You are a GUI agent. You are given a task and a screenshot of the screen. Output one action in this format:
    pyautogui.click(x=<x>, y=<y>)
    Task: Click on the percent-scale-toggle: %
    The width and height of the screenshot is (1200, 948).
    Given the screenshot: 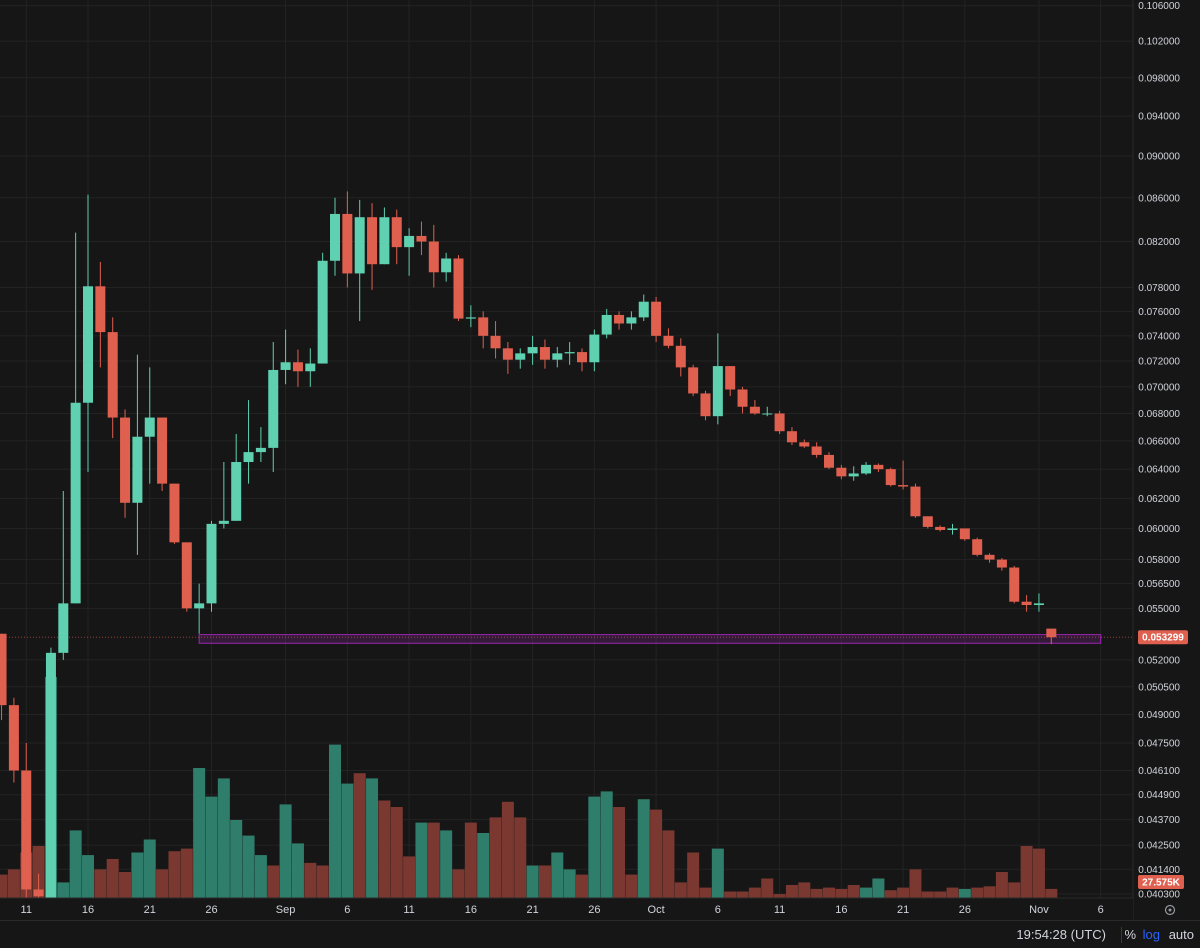 What is the action you would take?
    pyautogui.click(x=1130, y=934)
    